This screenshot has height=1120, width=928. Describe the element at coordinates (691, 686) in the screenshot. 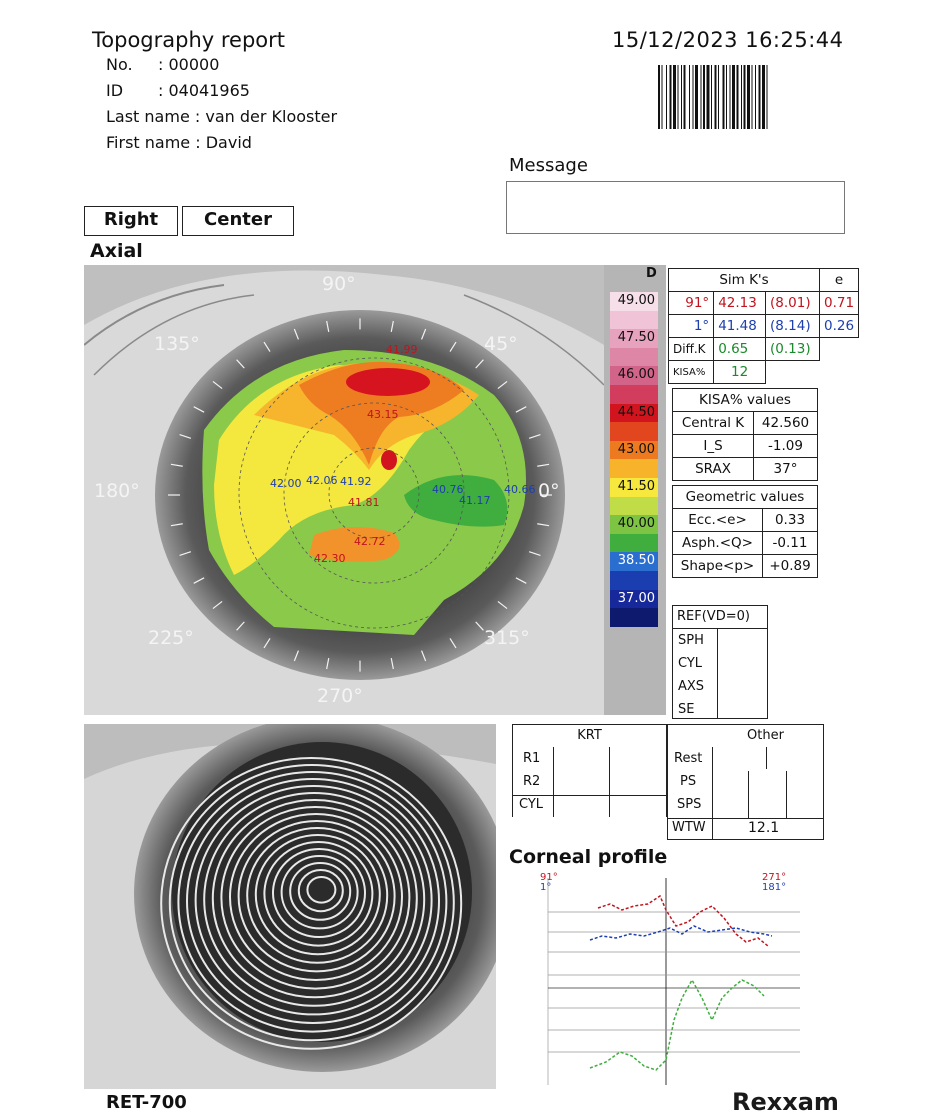

I see `ref-row-label: AXS` at that location.